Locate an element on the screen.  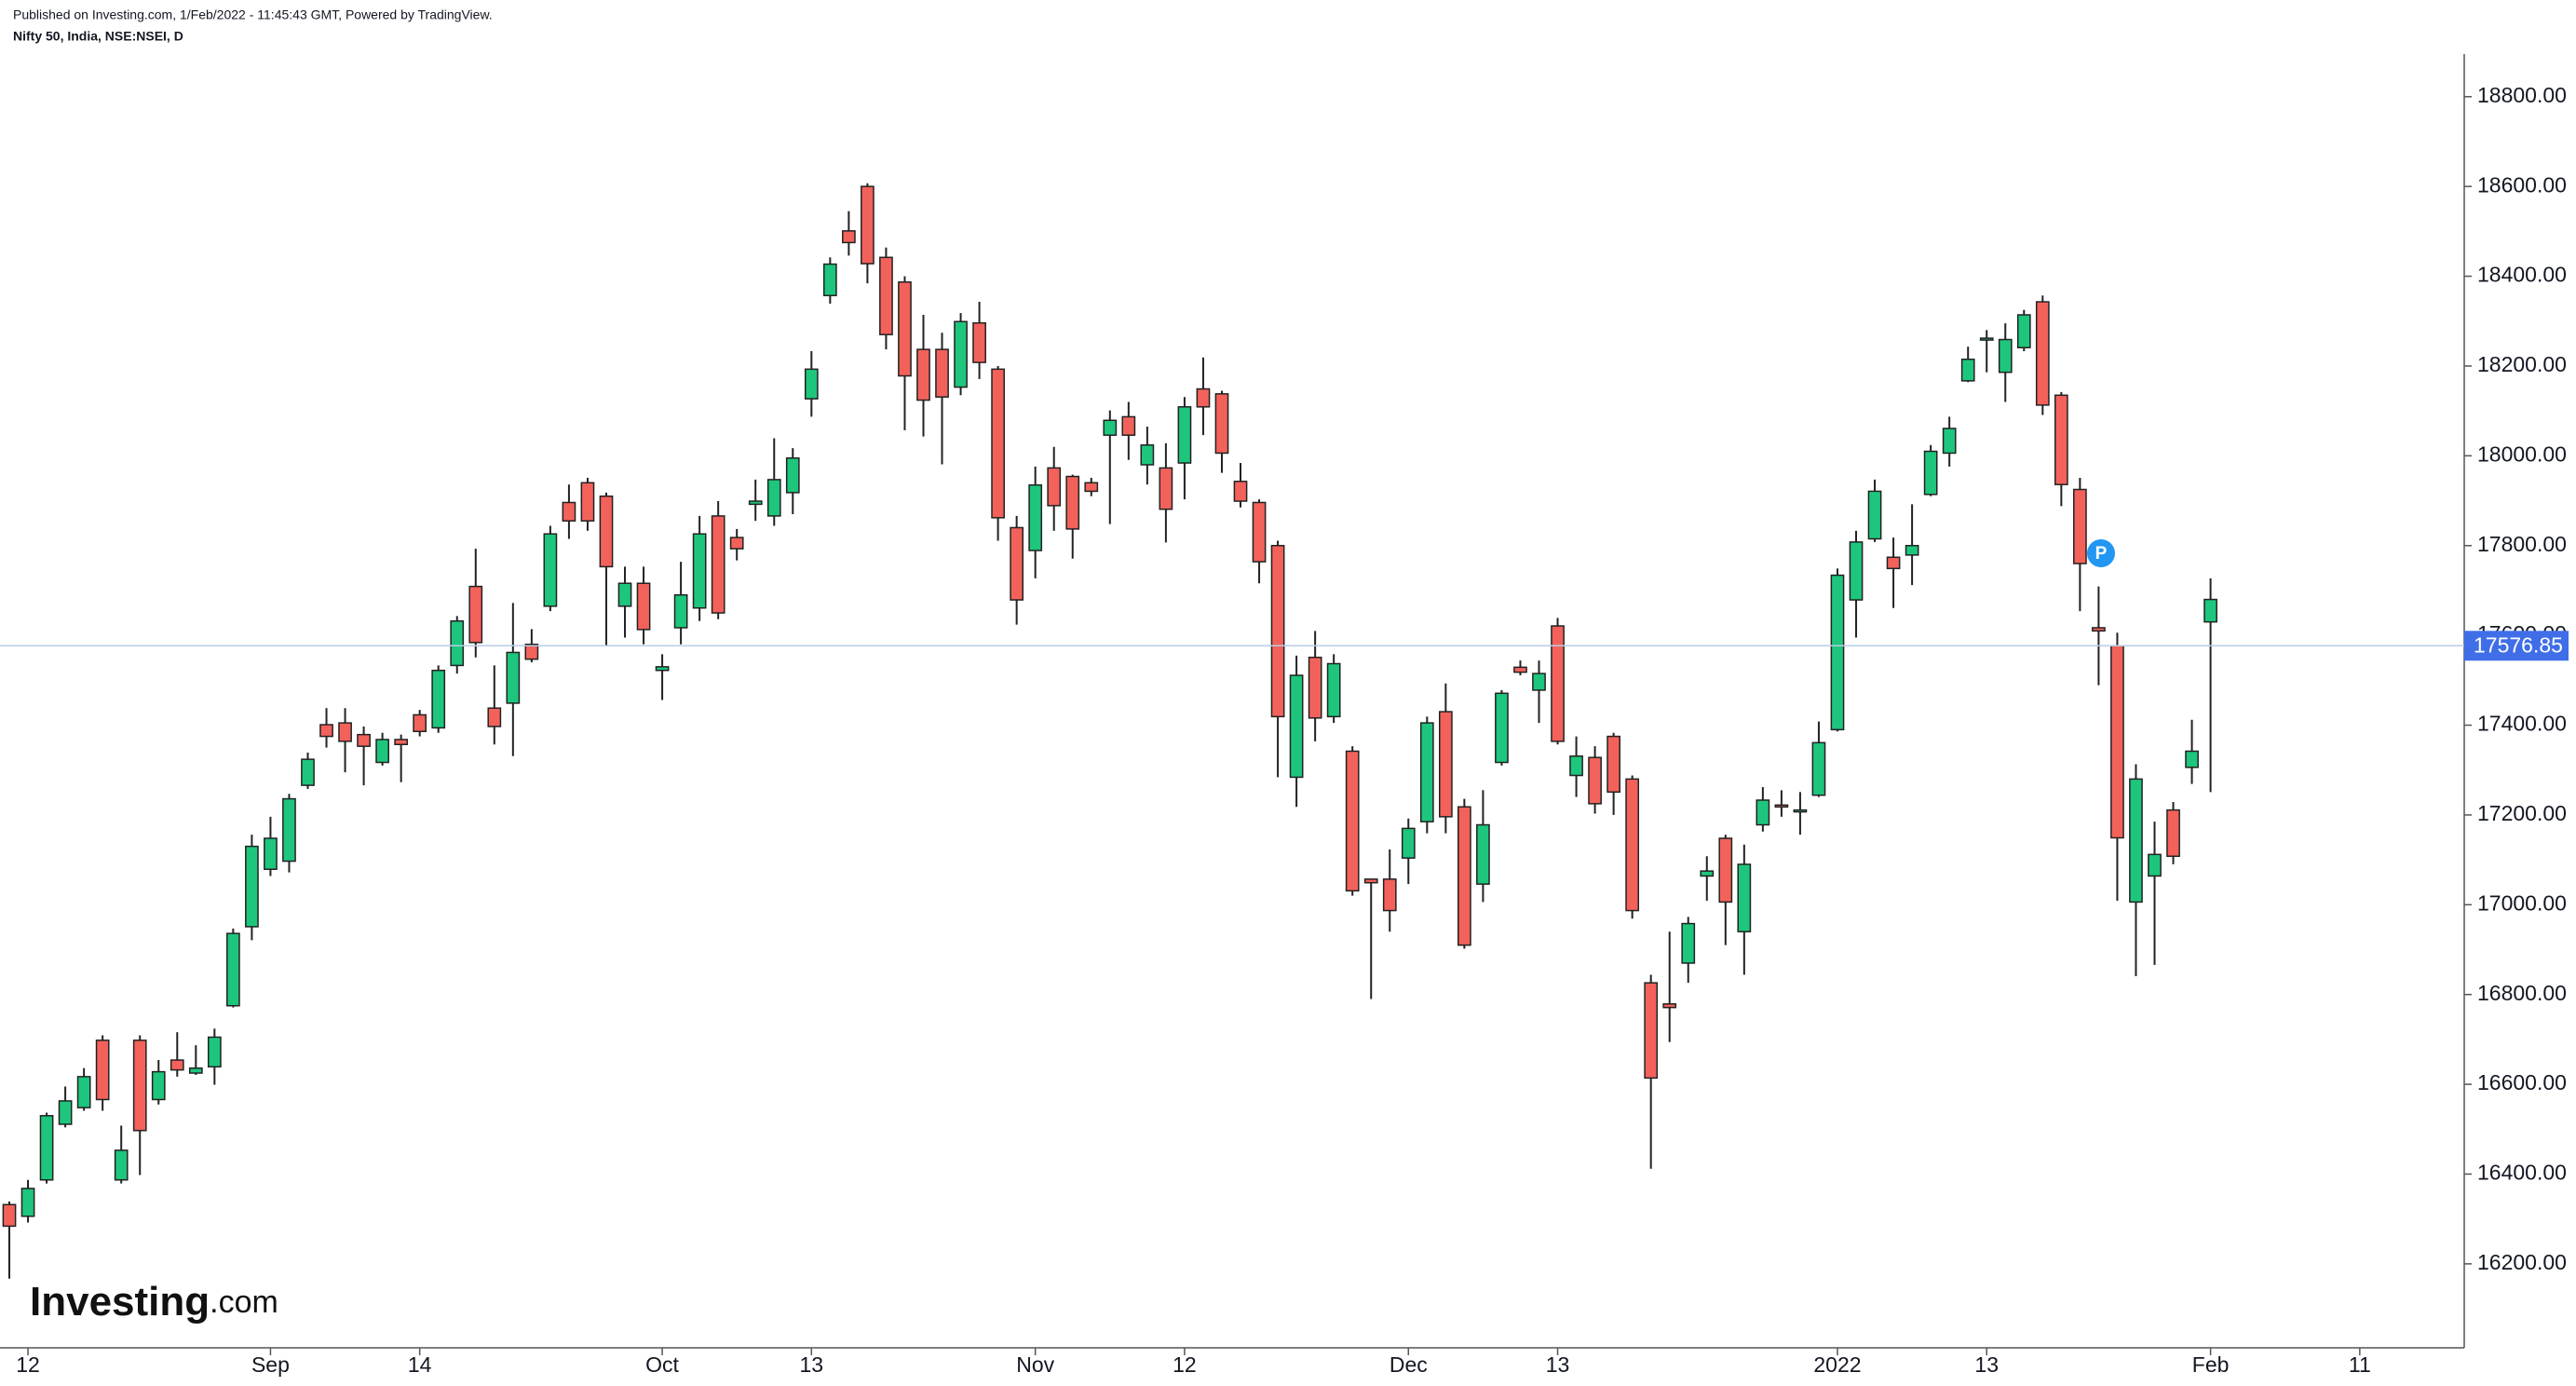
marker-circle is located at coordinates (2101, 553).